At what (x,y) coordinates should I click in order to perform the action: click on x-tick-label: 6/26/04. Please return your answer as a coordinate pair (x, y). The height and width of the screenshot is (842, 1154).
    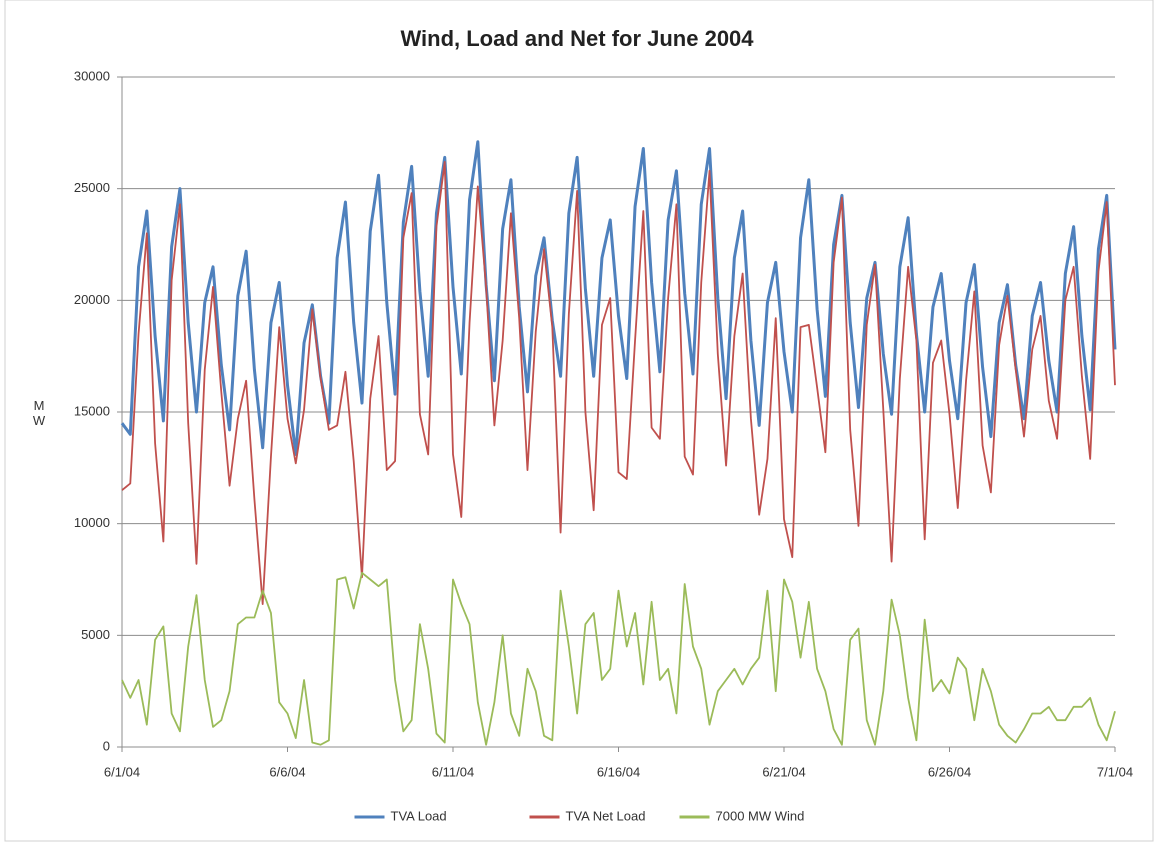
    Looking at the image, I should click on (949, 771).